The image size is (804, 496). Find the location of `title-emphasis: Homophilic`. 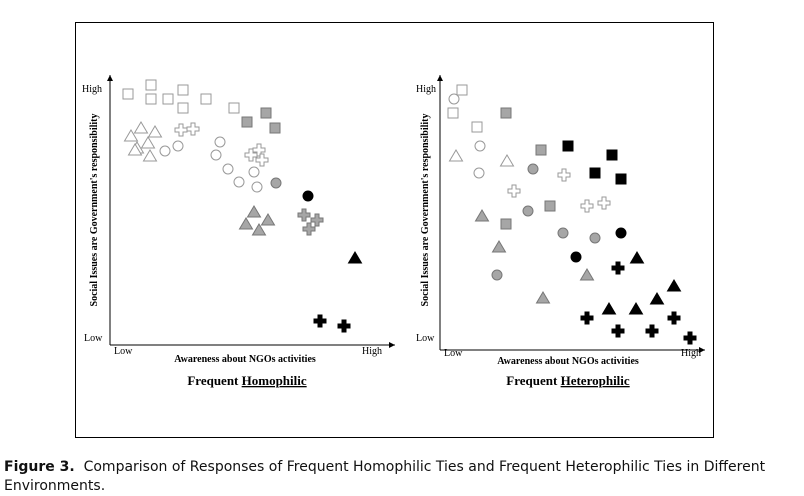

title-emphasis: Homophilic is located at coordinates (274, 380).